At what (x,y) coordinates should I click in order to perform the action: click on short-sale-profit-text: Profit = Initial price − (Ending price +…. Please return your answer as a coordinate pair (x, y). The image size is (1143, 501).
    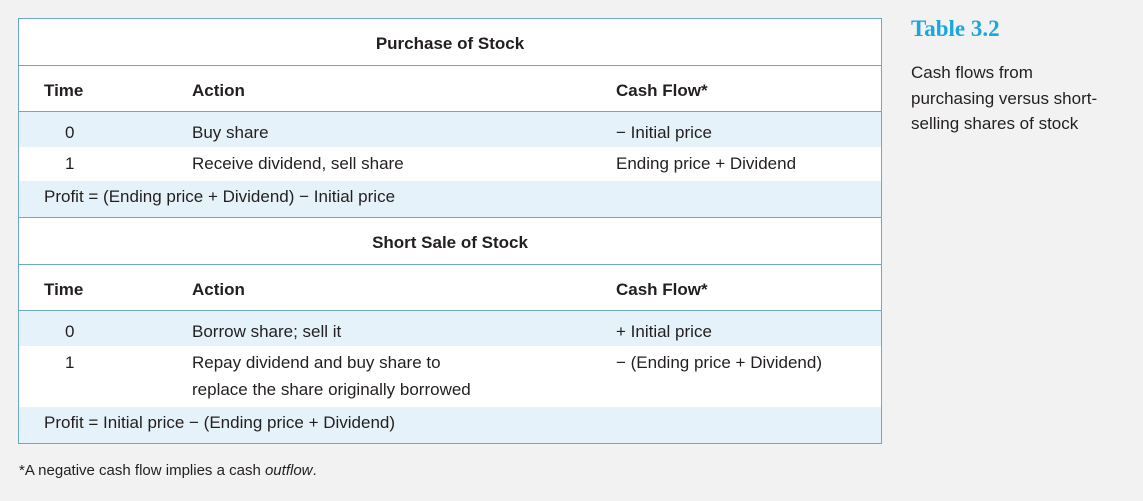
    Looking at the image, I should click on (220, 422).